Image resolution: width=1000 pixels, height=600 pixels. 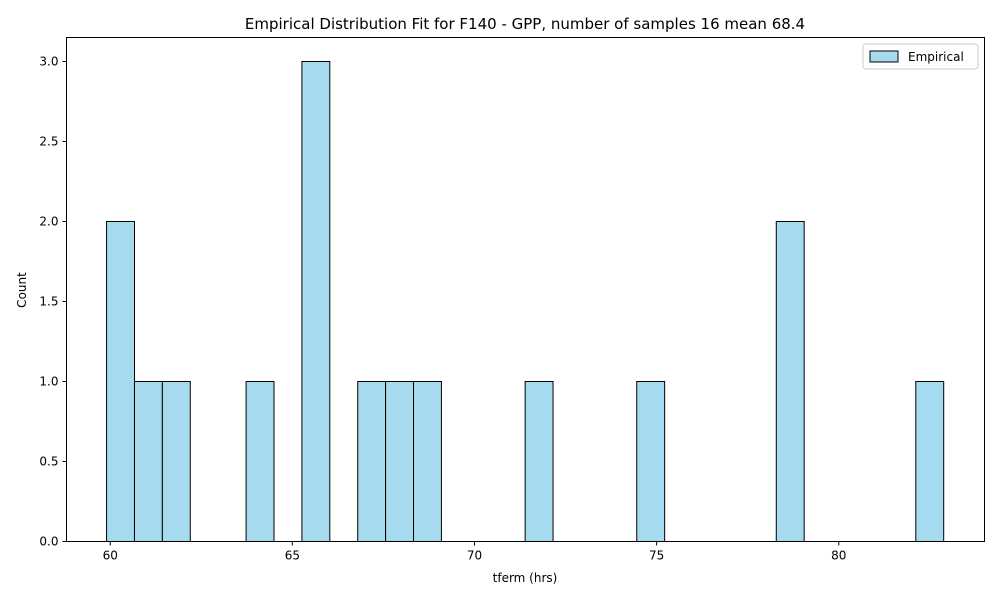 I want to click on y-tick-label: 2.5, so click(x=48, y=142).